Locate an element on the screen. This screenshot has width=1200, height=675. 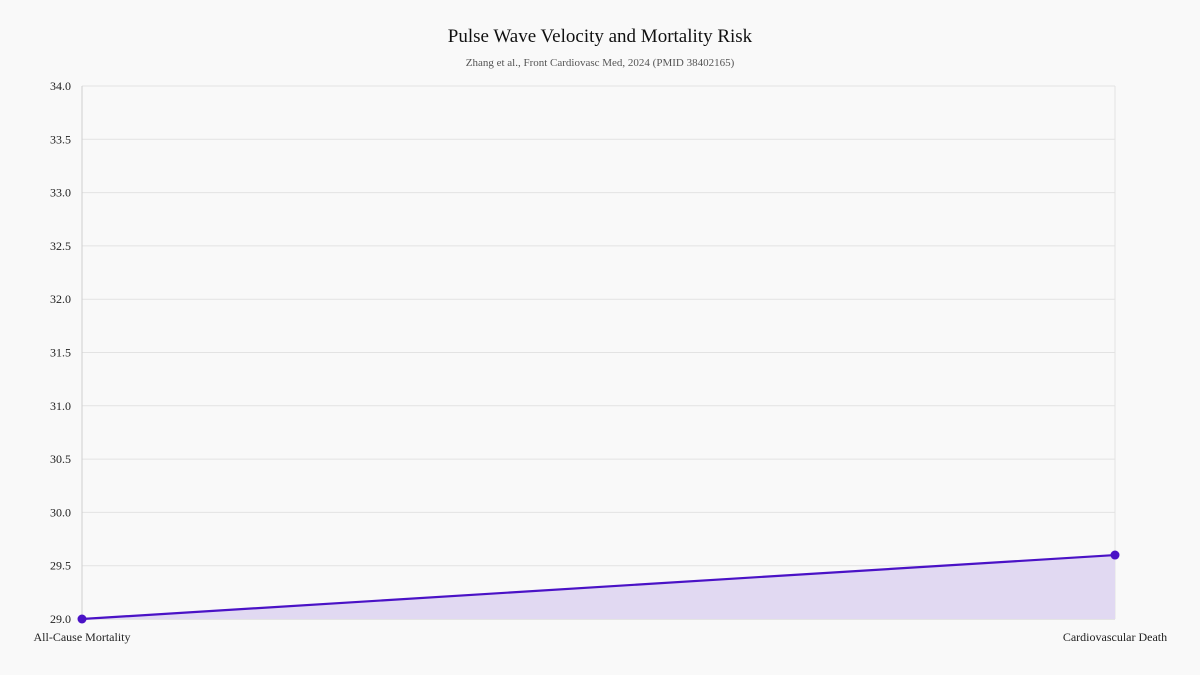
y-tick-label: 33.5 is located at coordinates (60, 139).